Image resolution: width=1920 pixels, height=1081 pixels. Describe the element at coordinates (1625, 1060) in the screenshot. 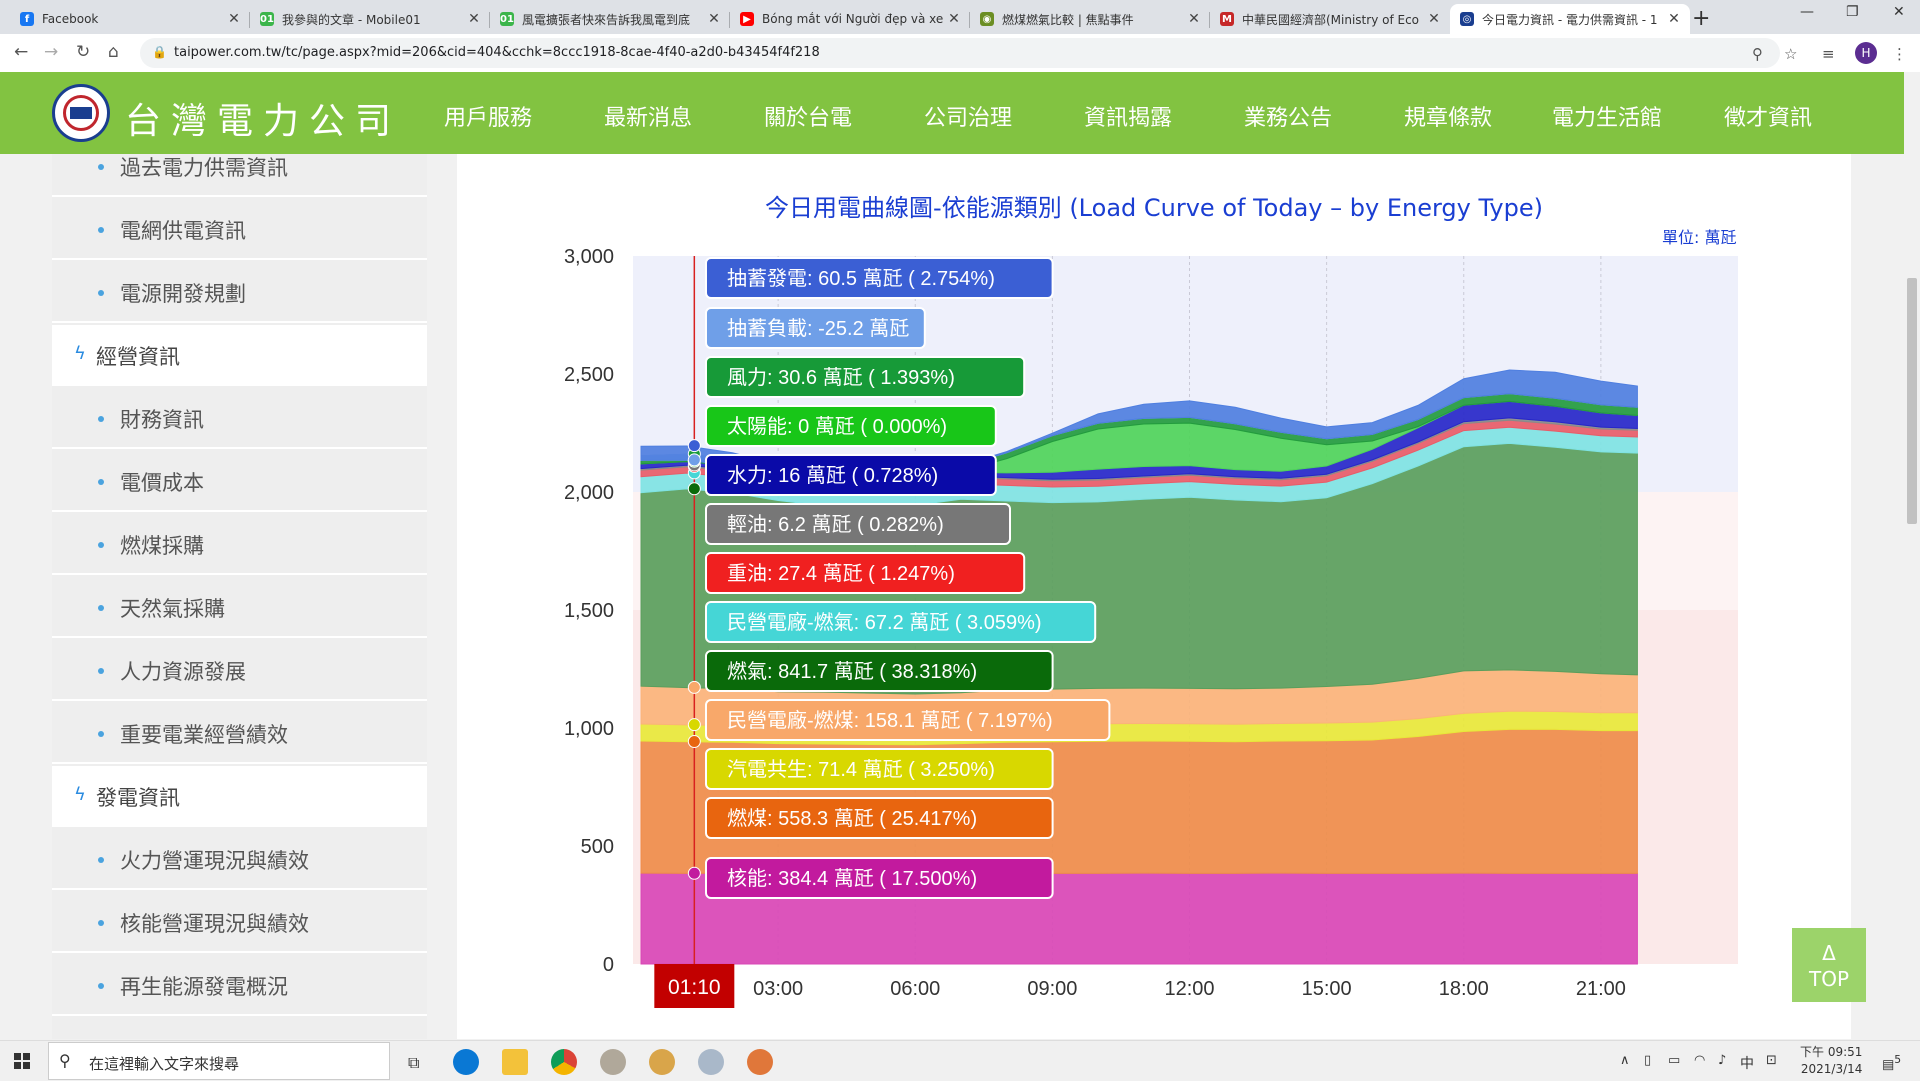

I see `tray-chevron-icon: ∧` at that location.